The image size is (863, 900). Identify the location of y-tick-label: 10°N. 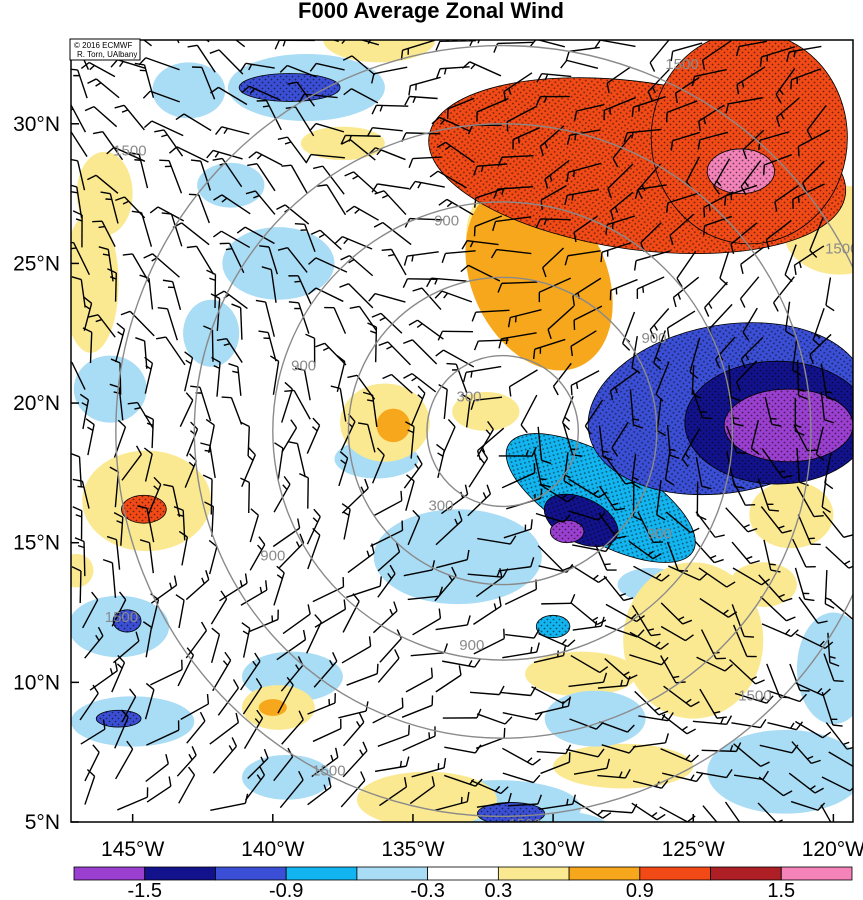
(36, 682).